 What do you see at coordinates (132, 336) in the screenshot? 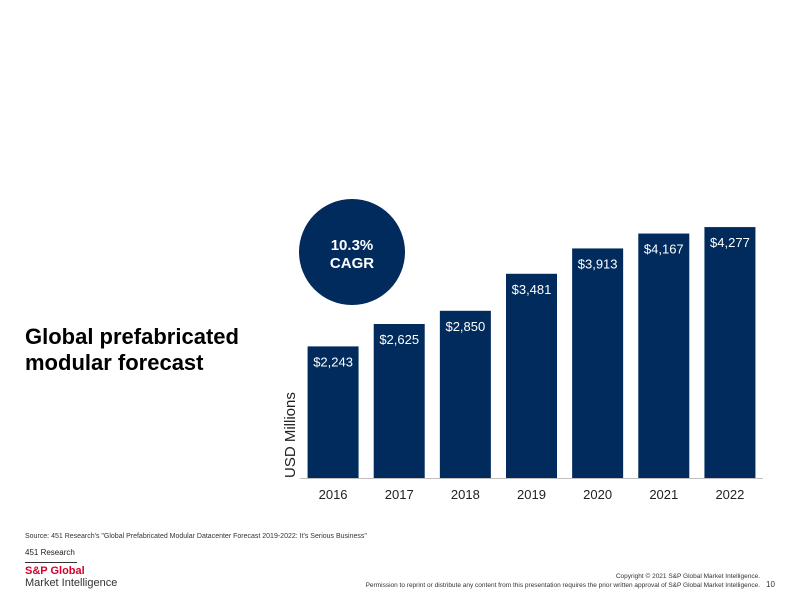
I see `title-line-1: Global prefabricated` at bounding box center [132, 336].